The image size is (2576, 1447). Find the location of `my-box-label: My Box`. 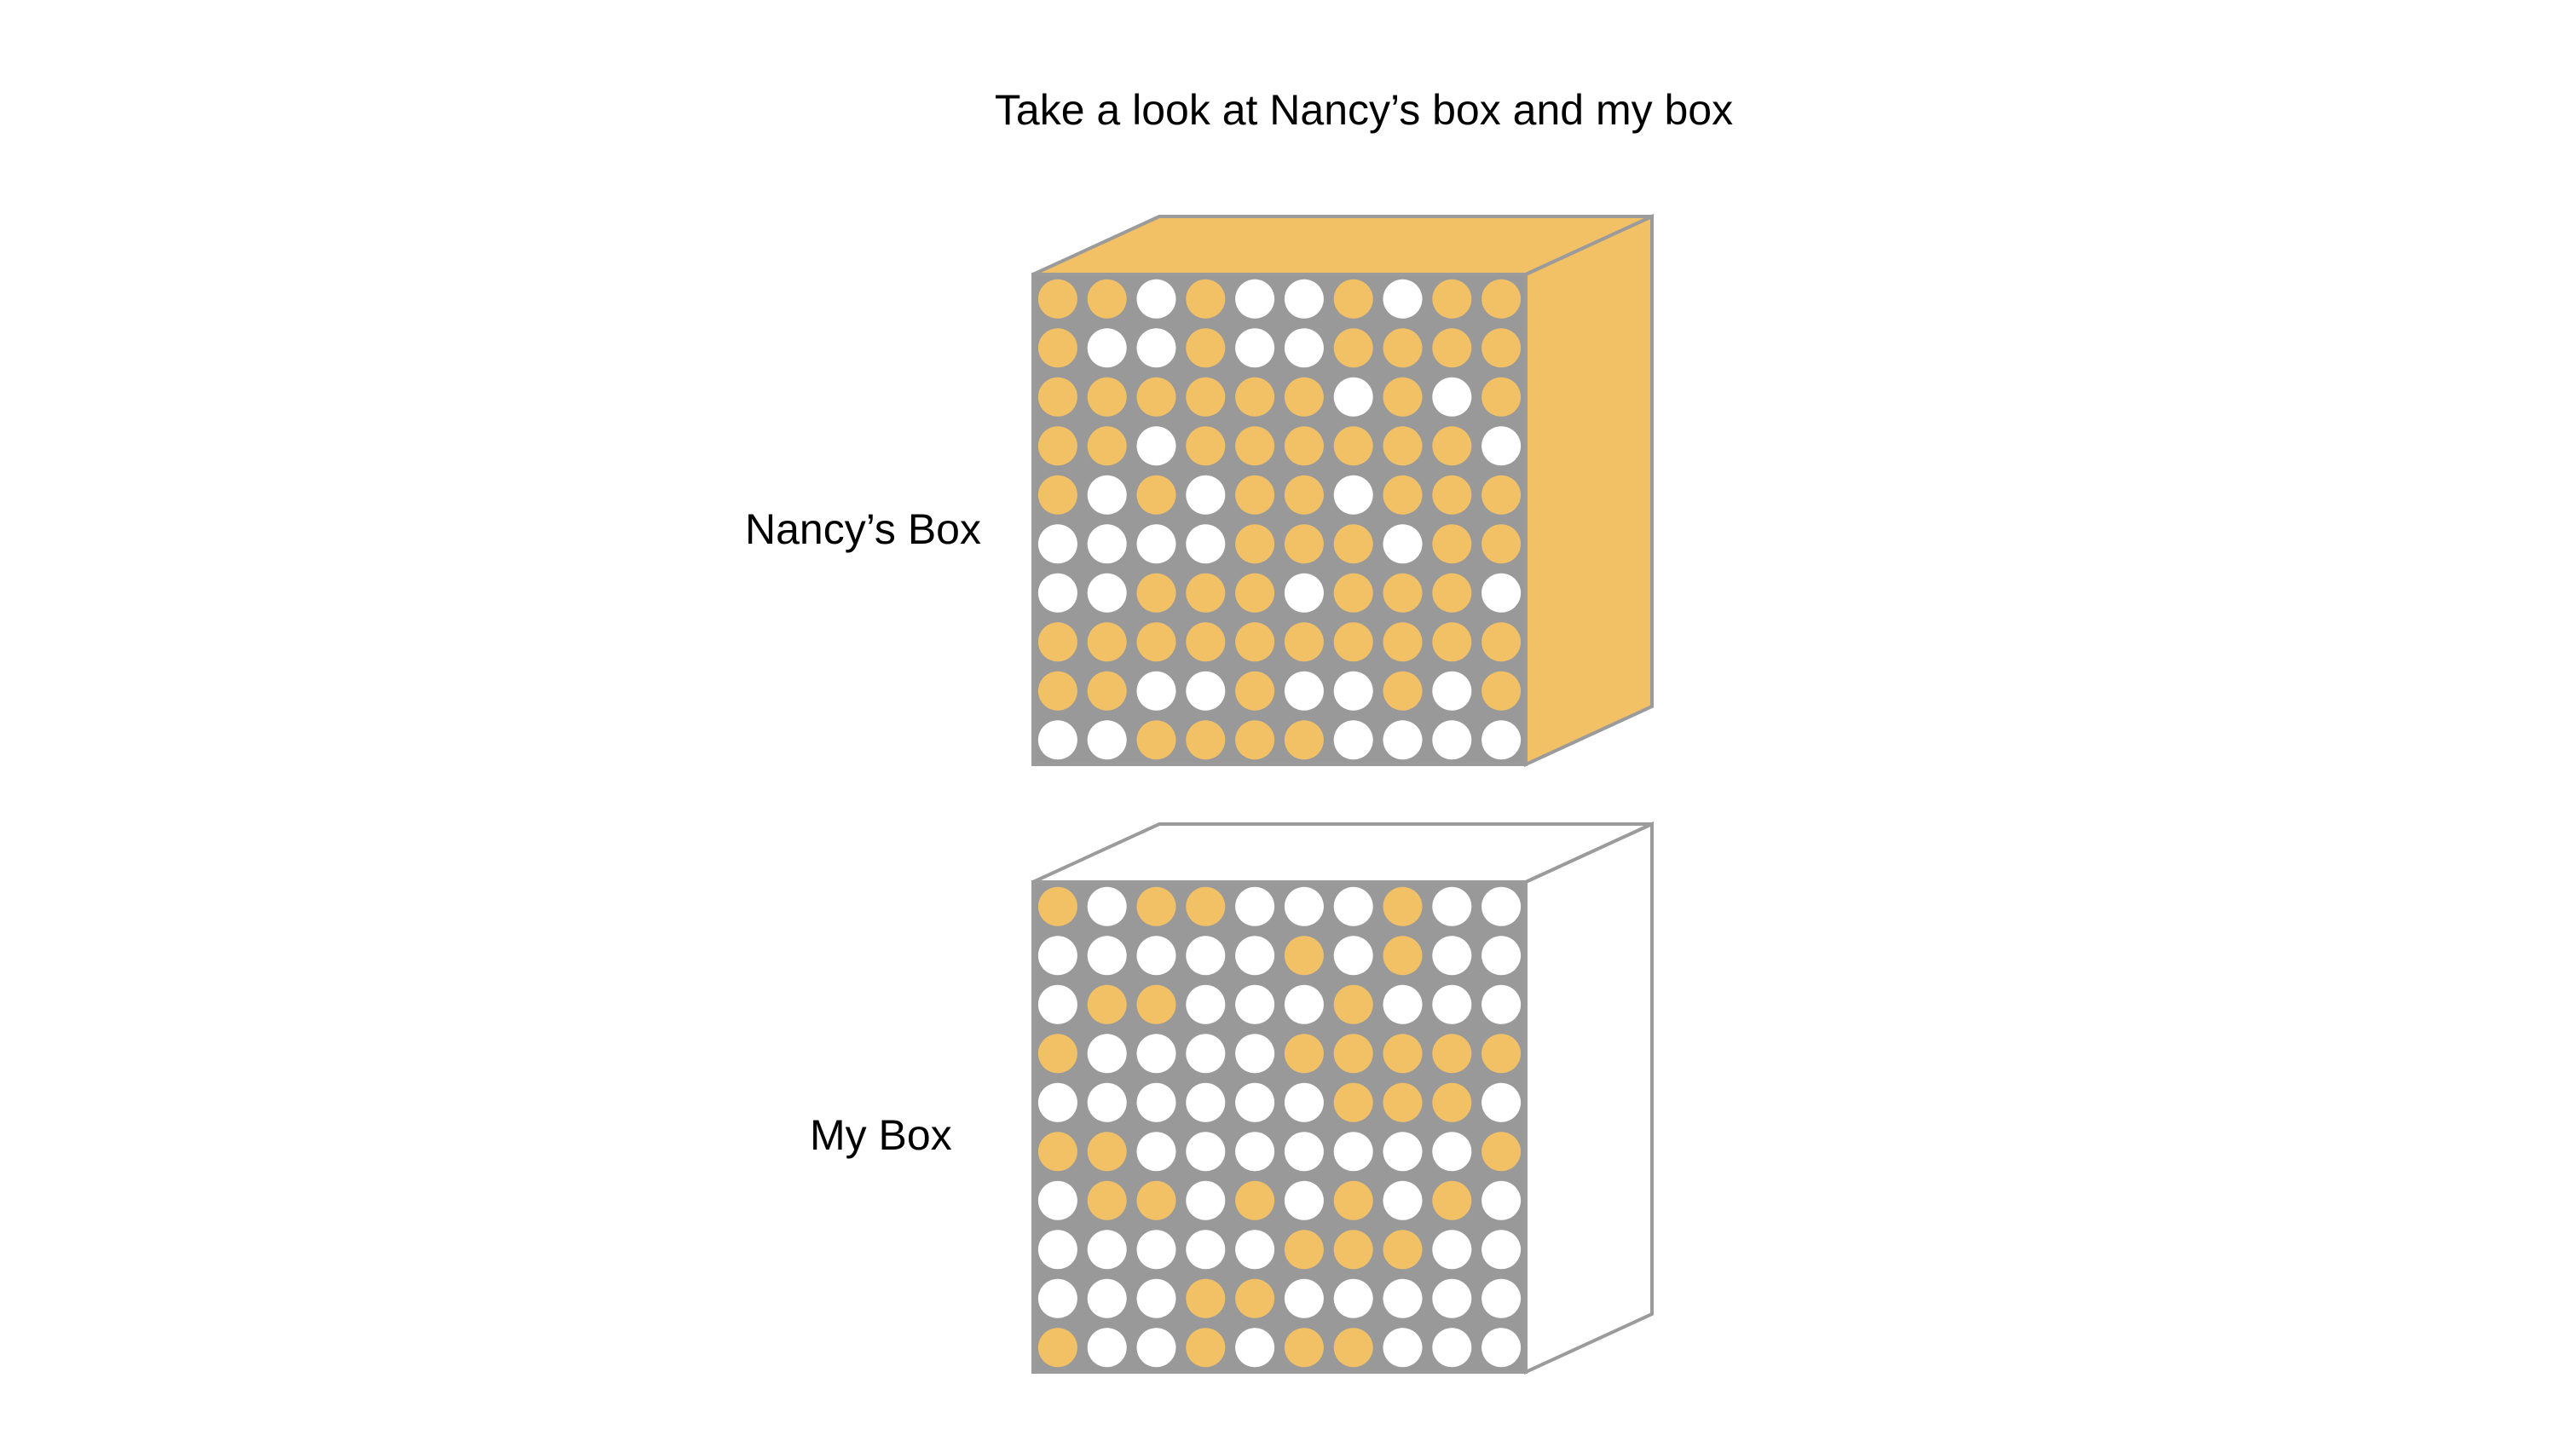

my-box-label: My Box is located at coordinates (881, 1135).